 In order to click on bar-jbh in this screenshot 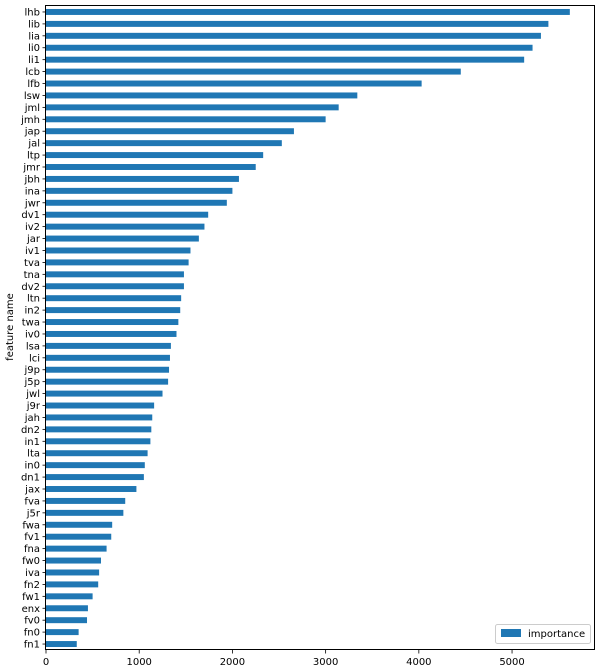, I will do `click(142, 178)`.